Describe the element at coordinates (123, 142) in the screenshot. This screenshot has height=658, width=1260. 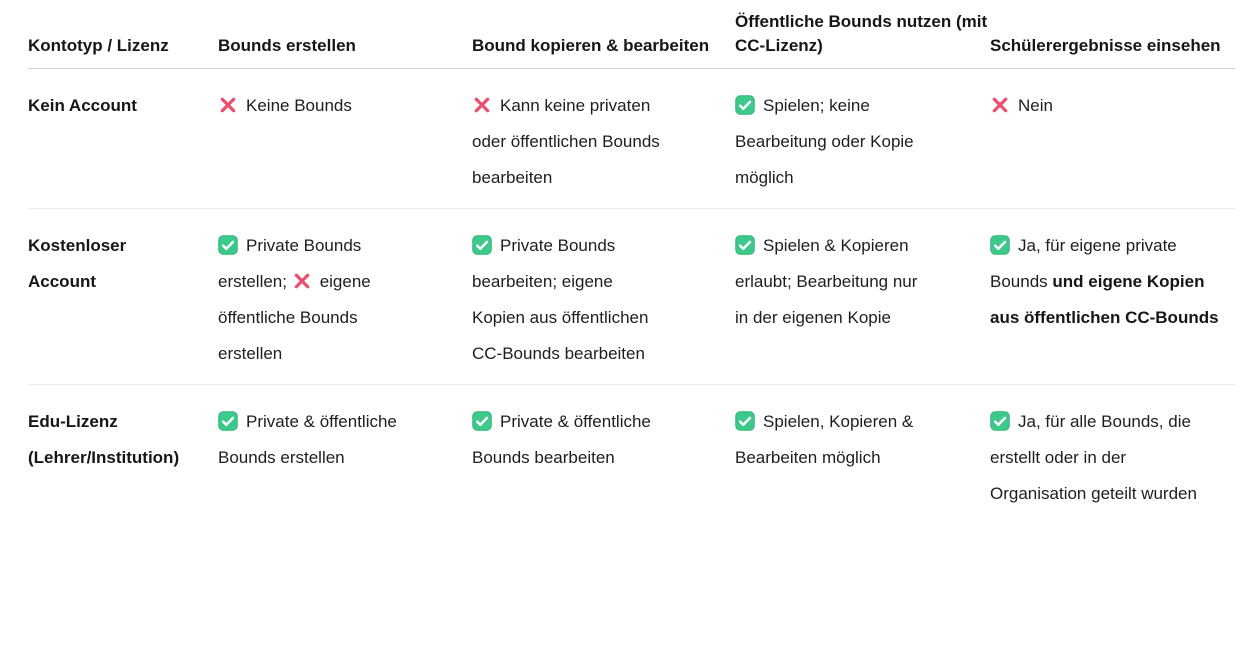
I see `row-label-cell: Kein Account` at that location.